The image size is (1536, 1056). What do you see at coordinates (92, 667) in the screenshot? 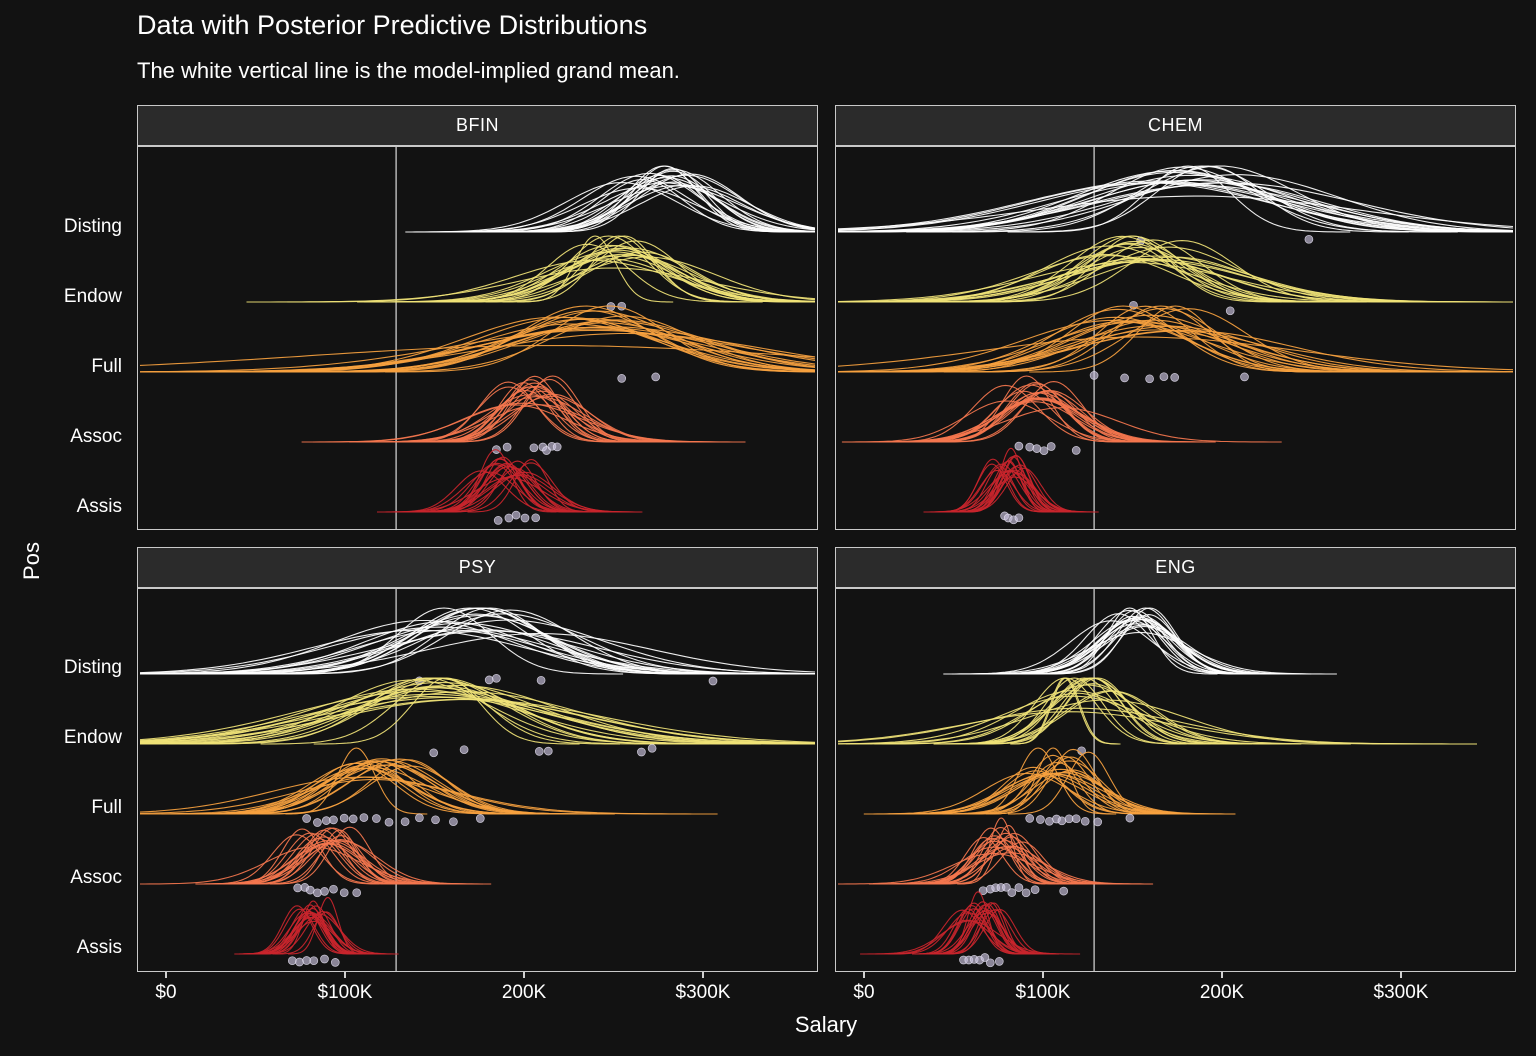
I see `y-tick-label-disting: Disting` at bounding box center [92, 667].